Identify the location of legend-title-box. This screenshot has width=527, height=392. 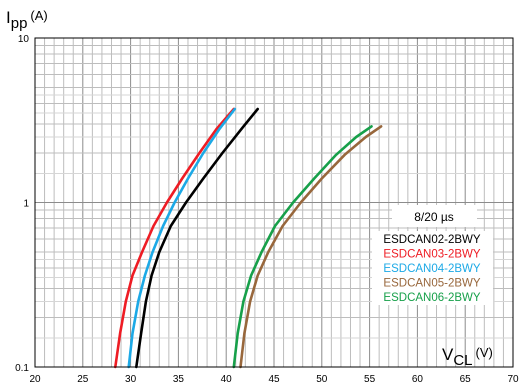
(434, 216).